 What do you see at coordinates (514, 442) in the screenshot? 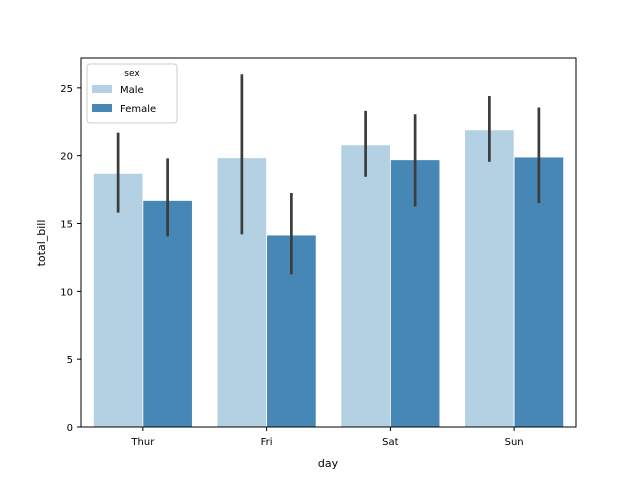
I see `x-tick-label: Sun` at bounding box center [514, 442].